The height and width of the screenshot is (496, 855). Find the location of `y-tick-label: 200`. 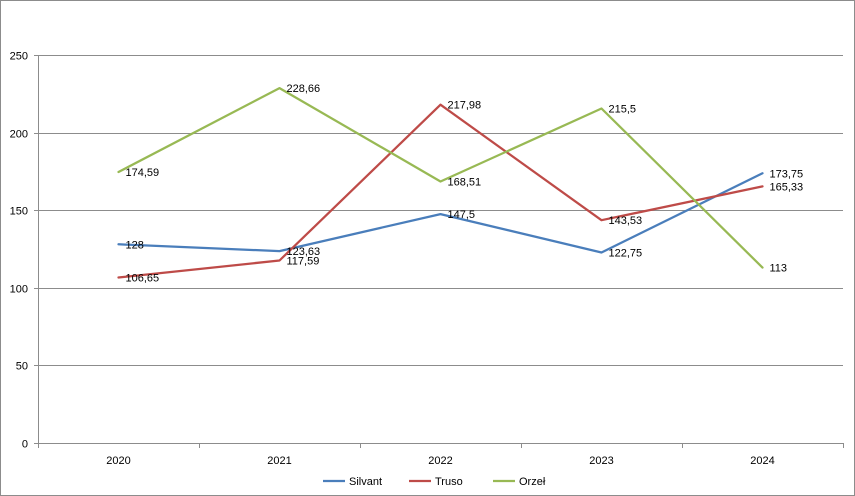

y-tick-label: 200 is located at coordinates (19, 135).